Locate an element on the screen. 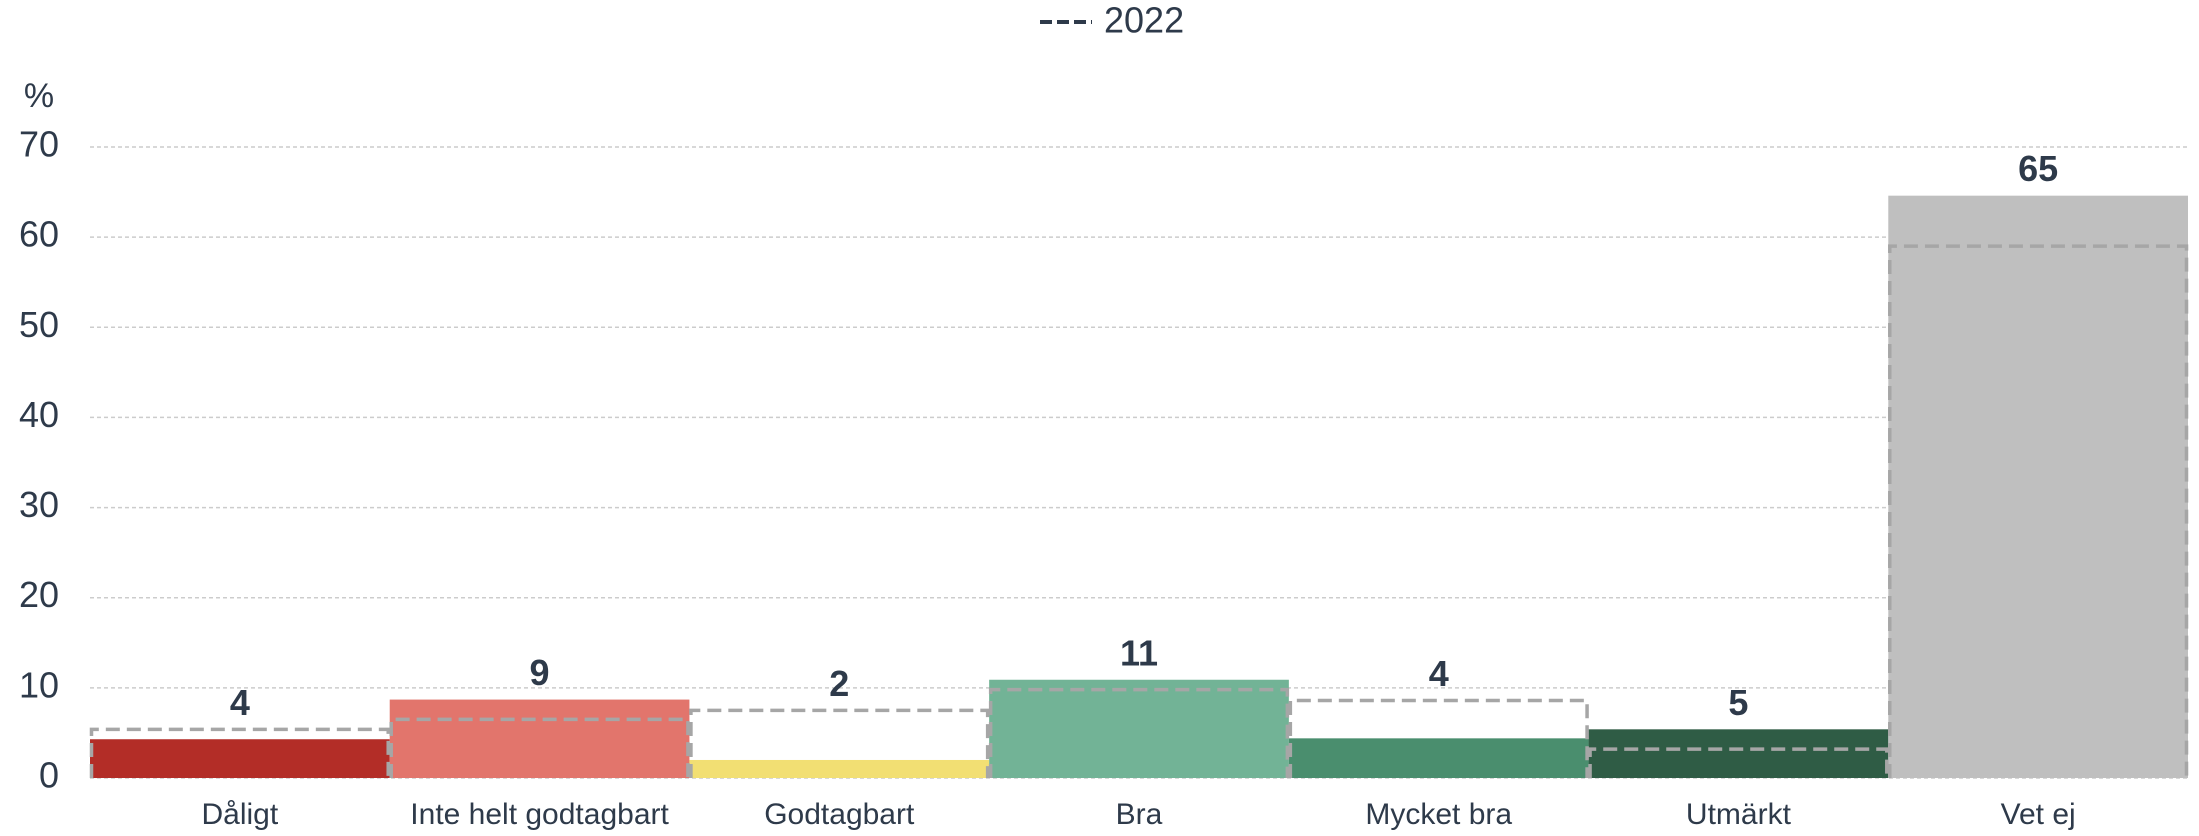 The height and width of the screenshot is (836, 2199). value-label: 5 is located at coordinates (1738, 702).